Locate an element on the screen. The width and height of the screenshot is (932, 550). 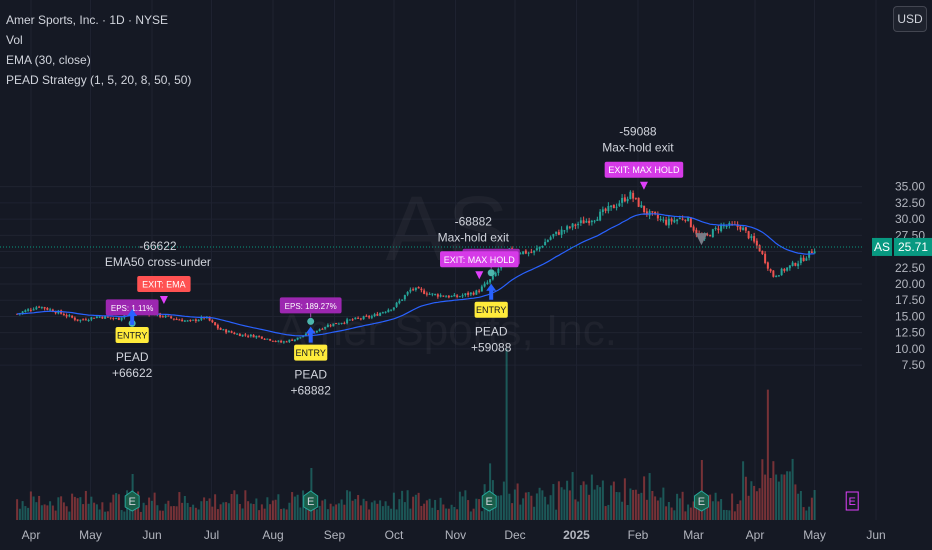
strategy-label: PEAD Strategy (1, 5, 20, 8, 50, 50) is located at coordinates (99, 80).